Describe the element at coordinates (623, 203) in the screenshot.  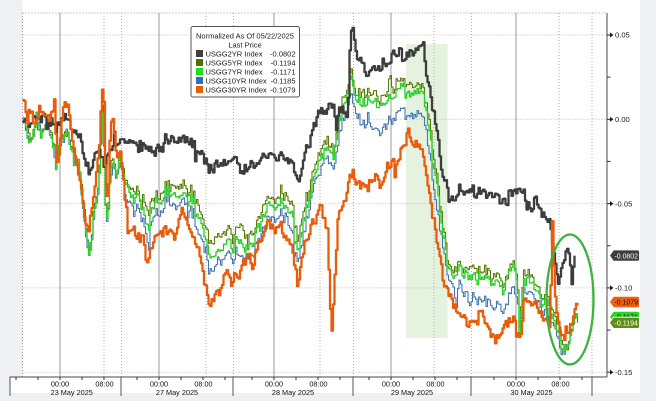
I see `svg-text: -0.05` at that location.